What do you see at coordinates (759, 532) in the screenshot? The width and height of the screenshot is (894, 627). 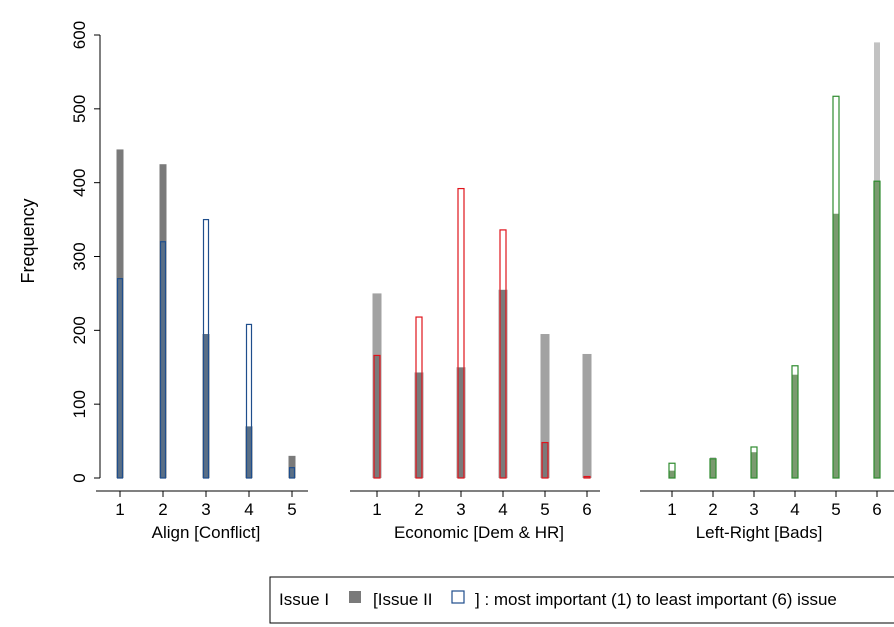 I see `x-axis-label: Left-Right [Bads]` at bounding box center [759, 532].